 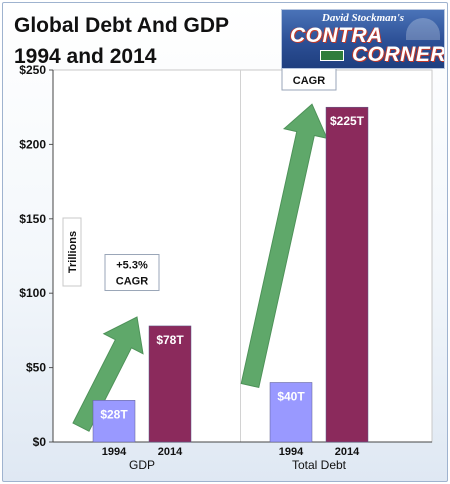 What do you see at coordinates (319, 465) in the screenshot?
I see `x-group-label: Total Debt` at bounding box center [319, 465].